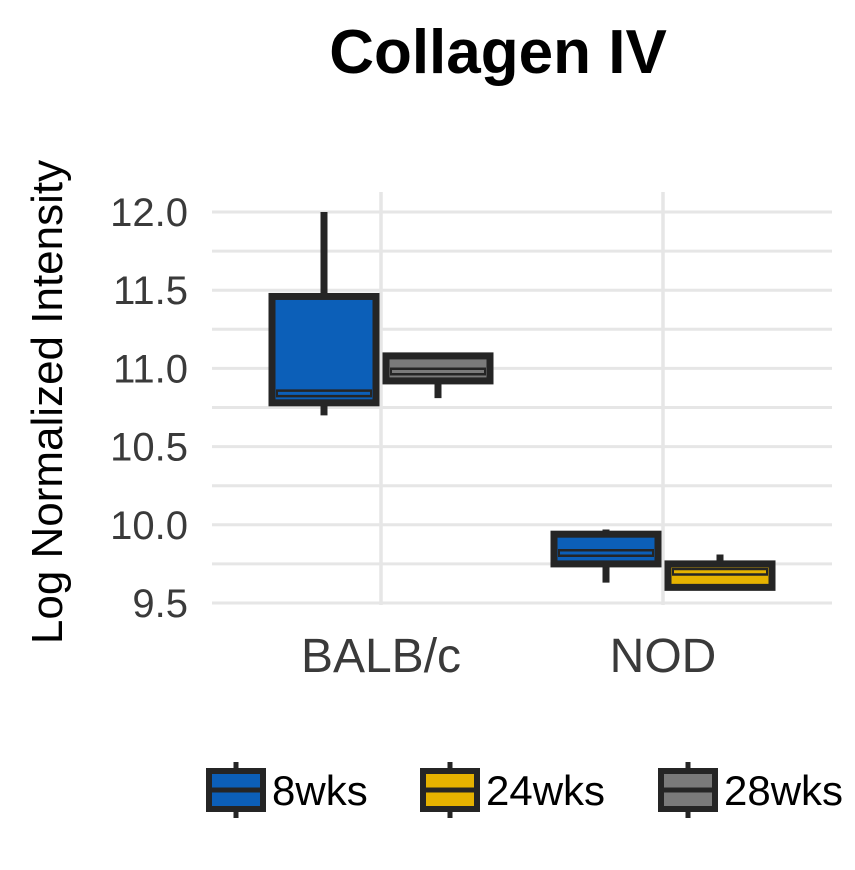  What do you see at coordinates (149, 213) in the screenshot?
I see `y-tick-label: 12.0` at bounding box center [149, 213].